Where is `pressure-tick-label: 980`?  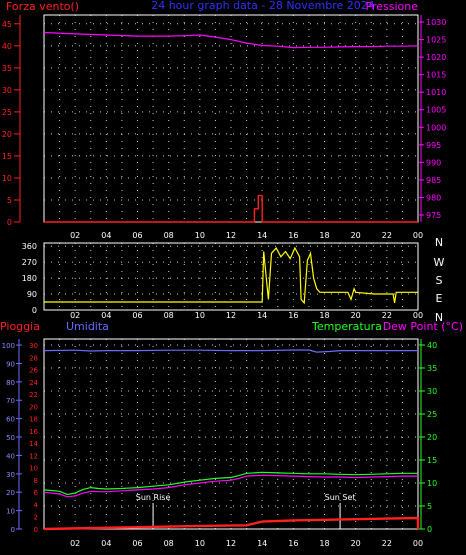 pressure-tick-label: 980 is located at coordinates (433, 197).